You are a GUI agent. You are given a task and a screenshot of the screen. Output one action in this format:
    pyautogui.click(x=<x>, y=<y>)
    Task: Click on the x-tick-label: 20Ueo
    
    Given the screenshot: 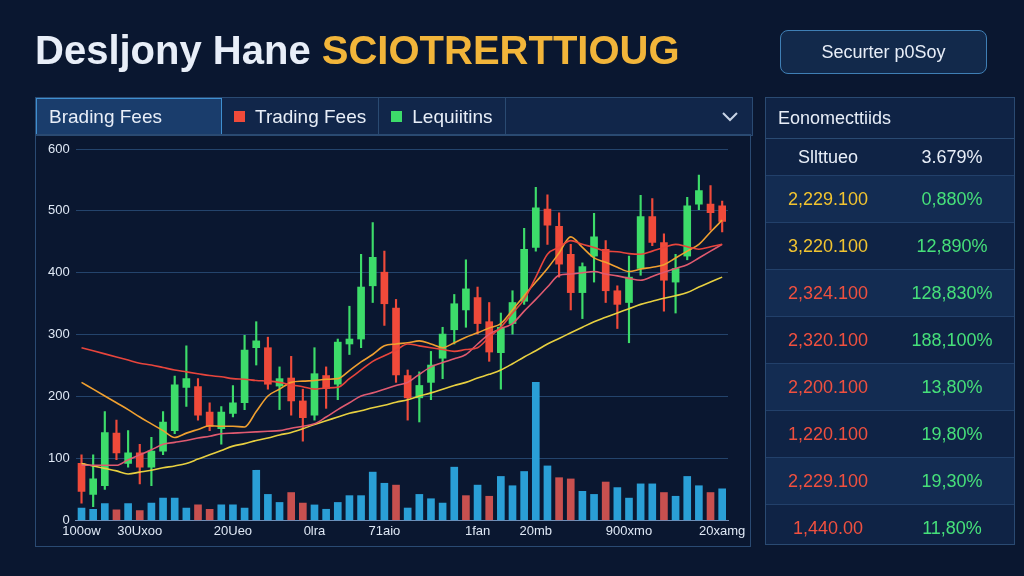 What is the action you would take?
    pyautogui.click(x=233, y=530)
    